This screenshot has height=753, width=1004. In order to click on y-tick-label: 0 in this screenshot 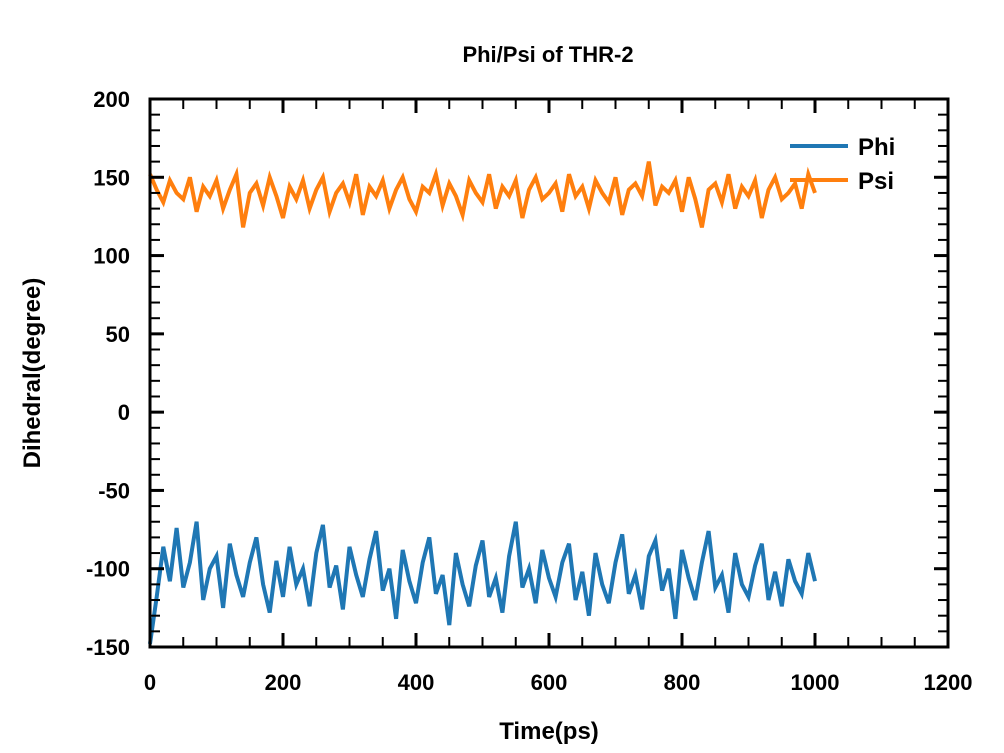, I will do `click(124, 412)`.